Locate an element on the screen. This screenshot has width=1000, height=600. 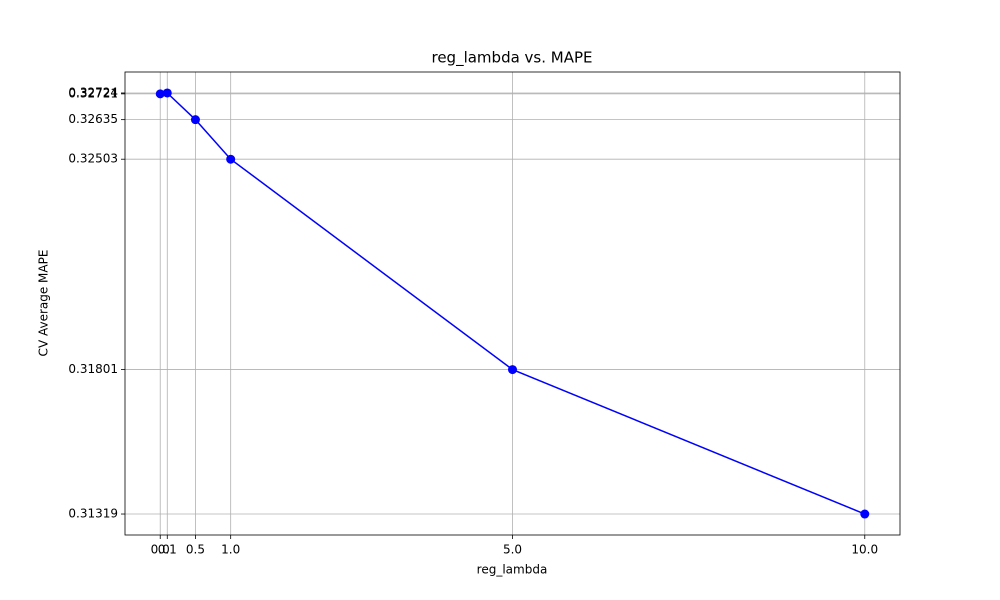
x-tick-label: 1.0 is located at coordinates (230, 550).